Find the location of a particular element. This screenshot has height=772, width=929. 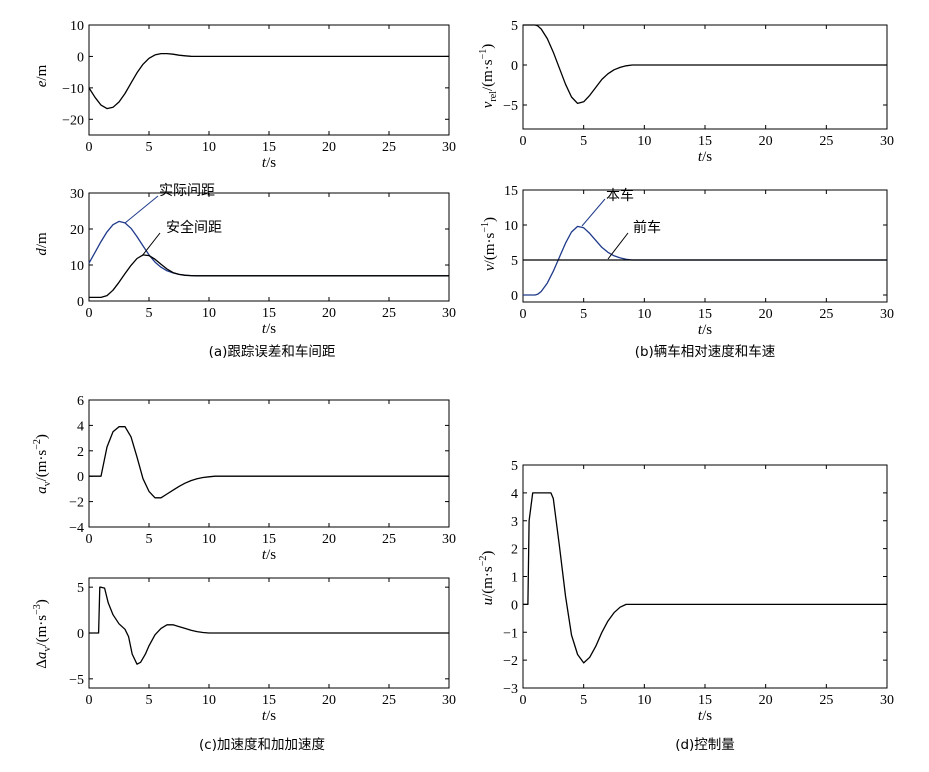

subplot-e: 0 5 10 15 20 25 30 −20 −10 0 10 t/s is located at coordinates (259, 95).